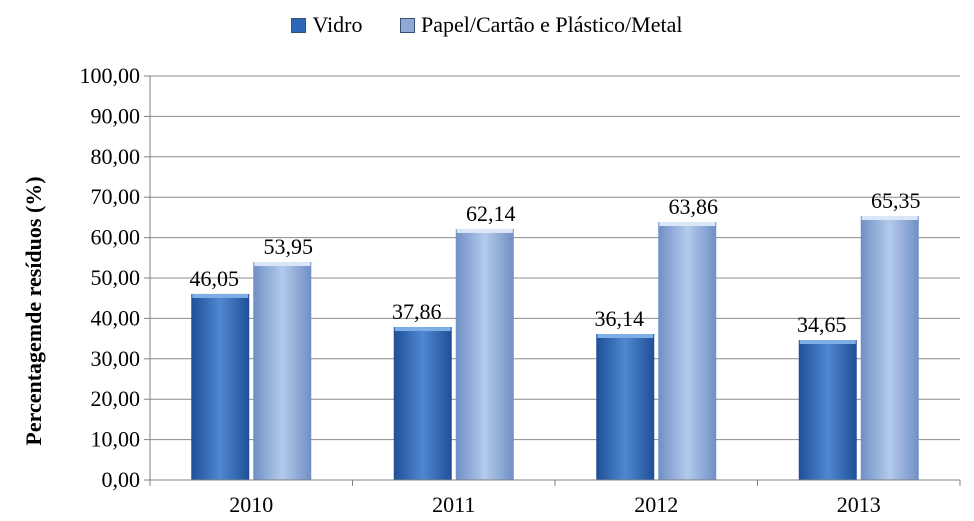 This screenshot has height=521, width=974. Describe the element at coordinates (422, 403) in the screenshot. I see `bar-vidro-2011` at that location.